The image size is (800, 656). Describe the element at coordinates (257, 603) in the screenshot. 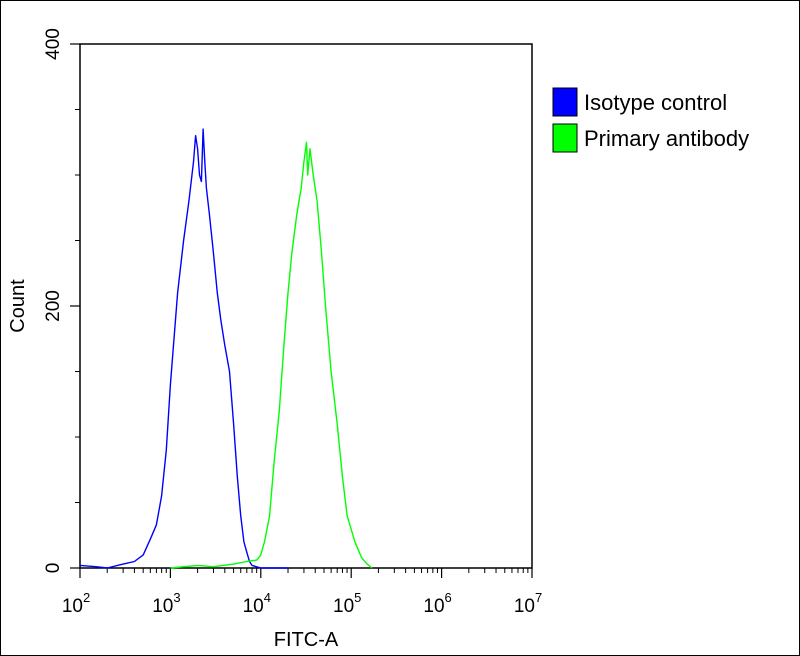

I see `x-tick-label: 10⁴` at that location.